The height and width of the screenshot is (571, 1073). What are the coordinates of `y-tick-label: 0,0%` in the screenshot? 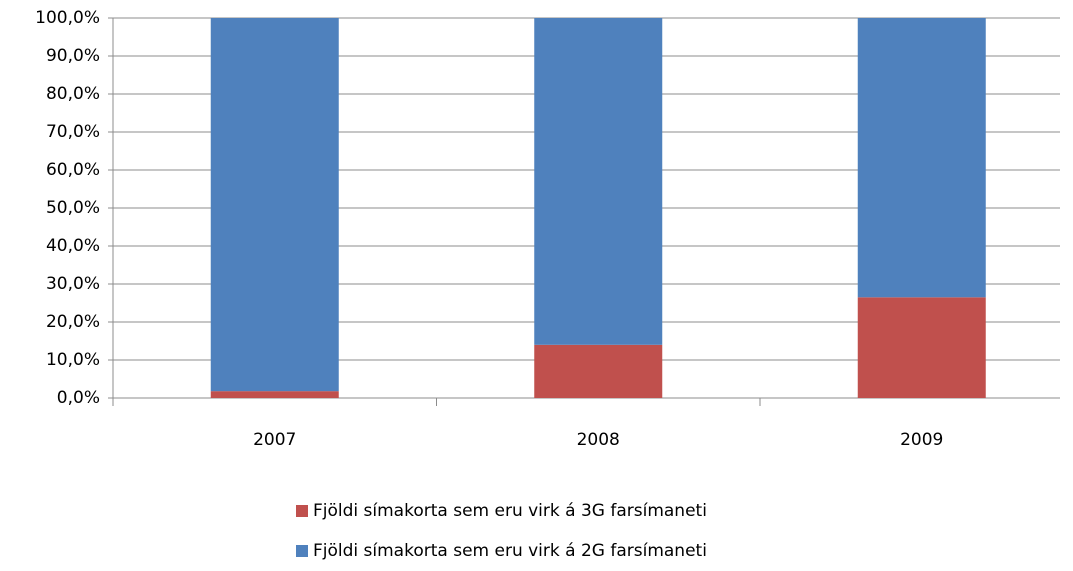 It's located at (78, 398).